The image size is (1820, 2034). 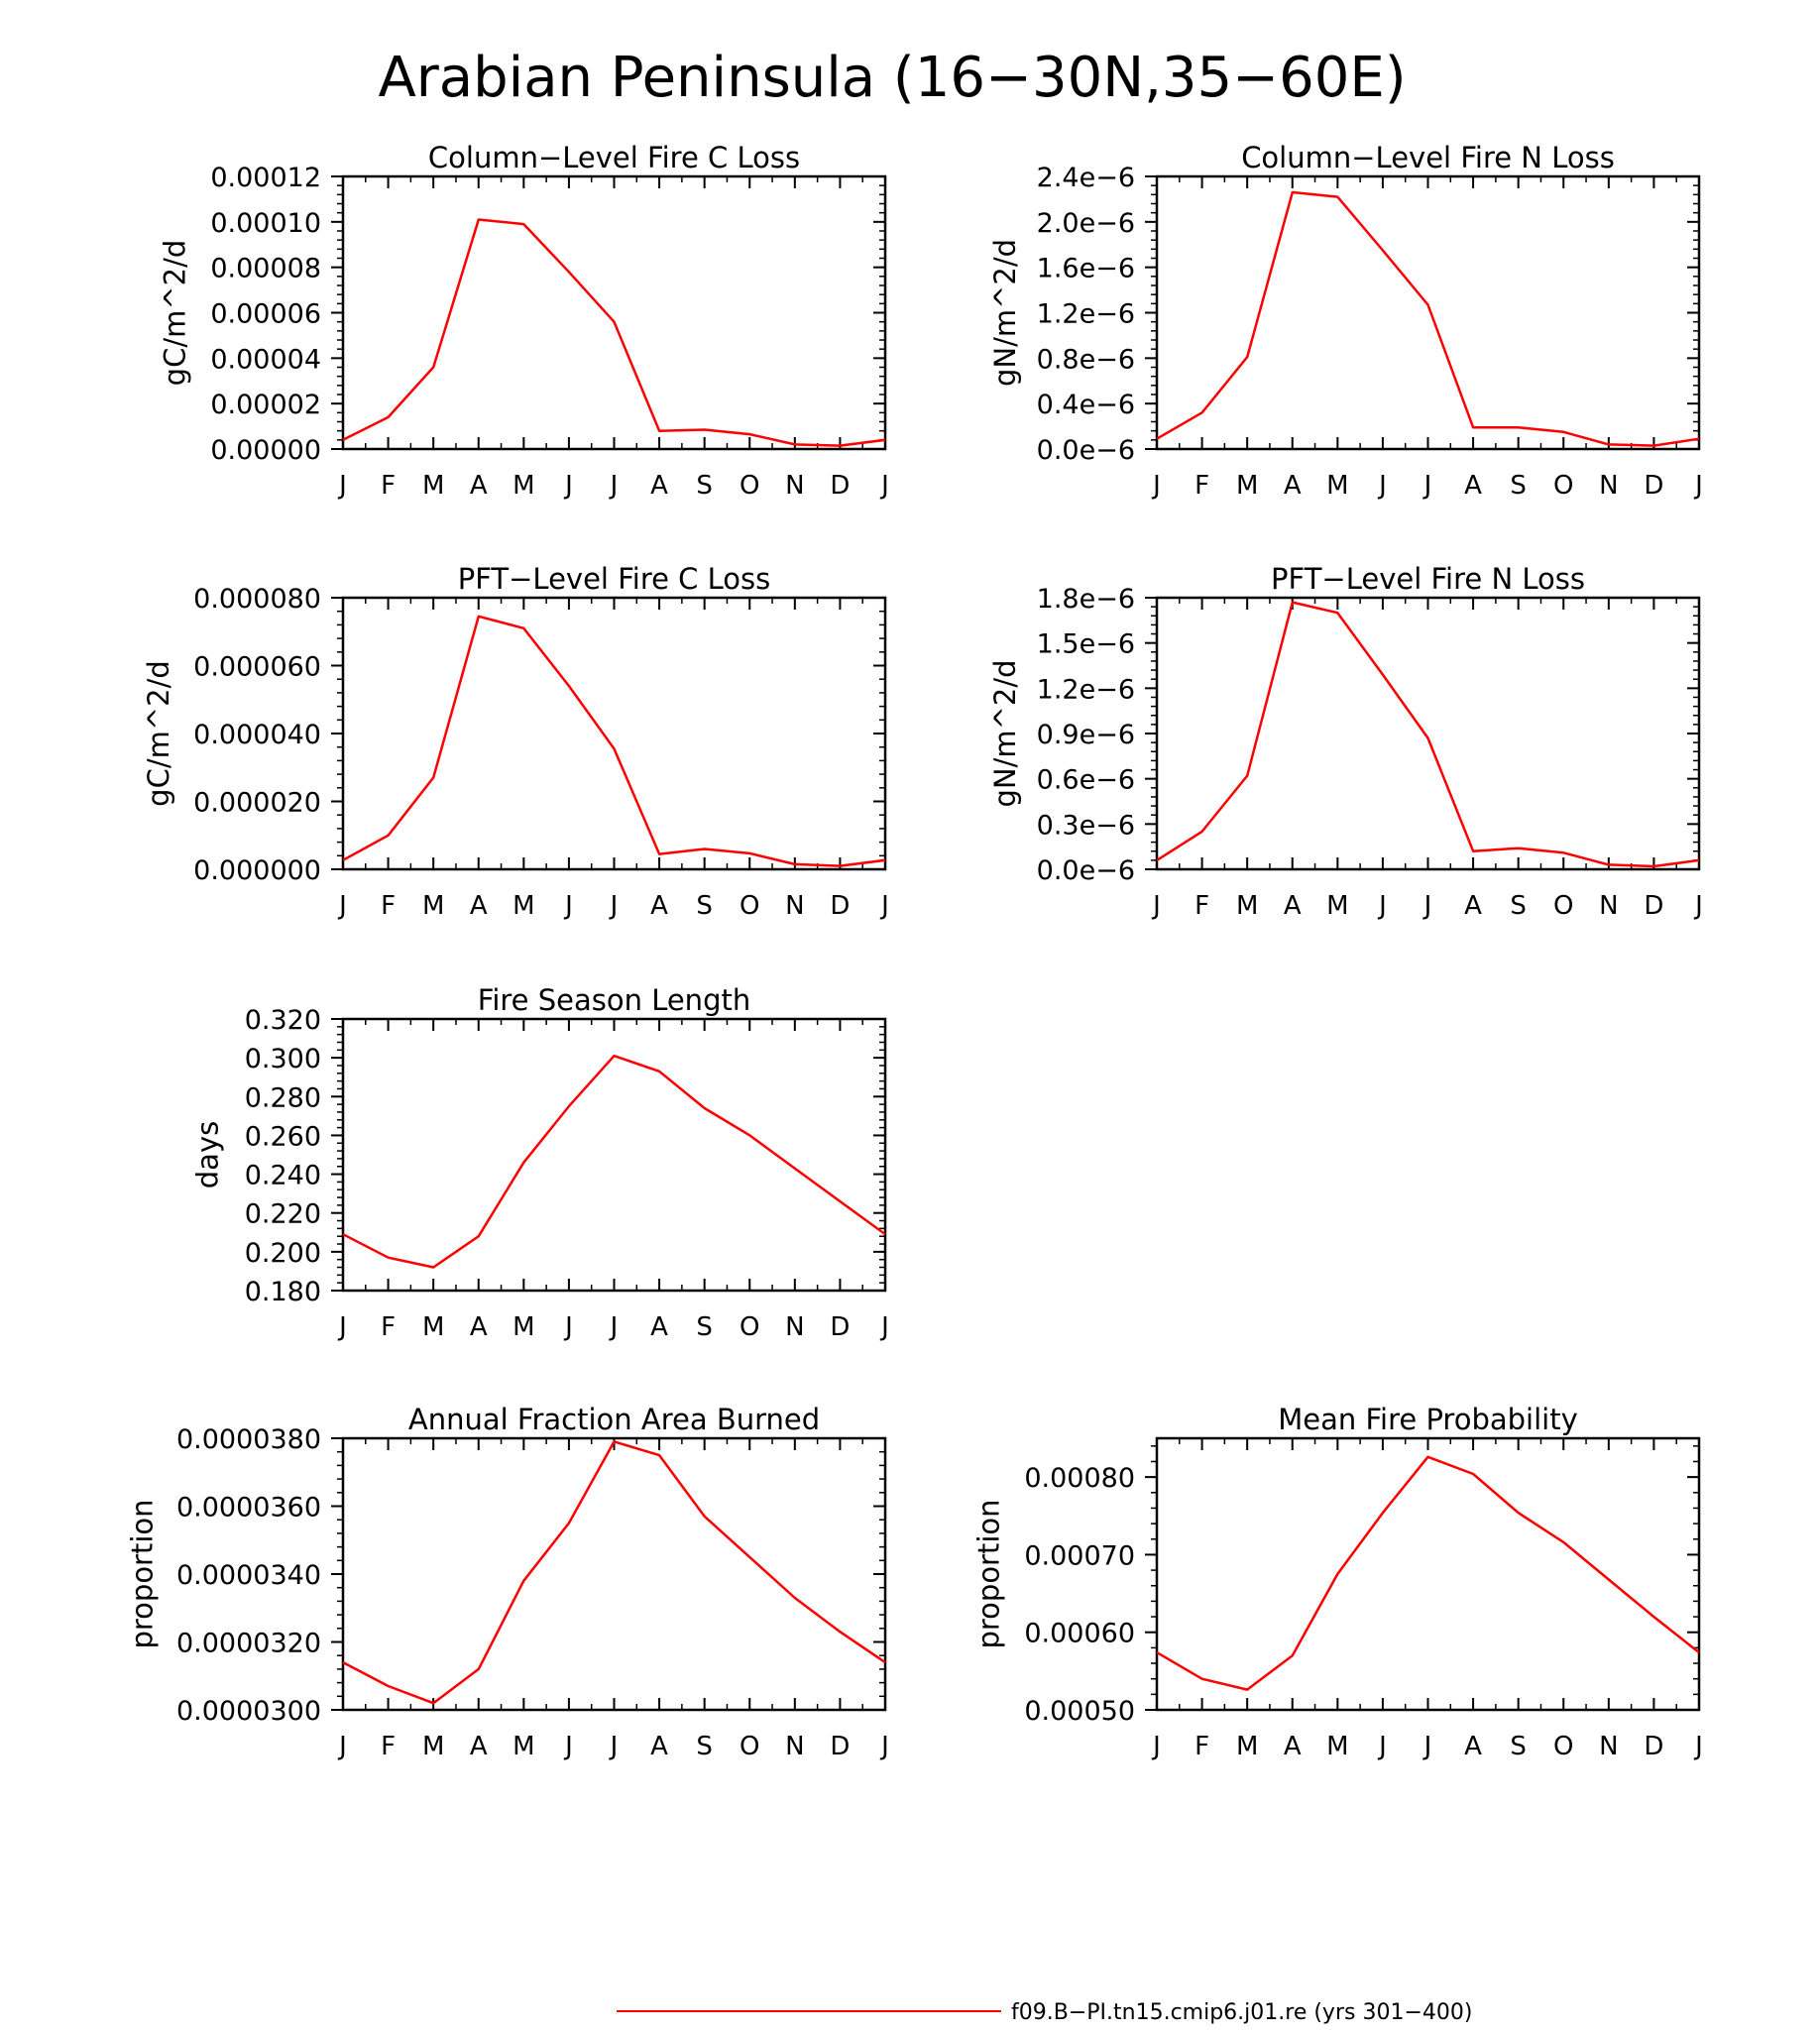 What do you see at coordinates (1086, 269) in the screenshot?
I see `y-tick-label: 1.6e−6` at bounding box center [1086, 269].